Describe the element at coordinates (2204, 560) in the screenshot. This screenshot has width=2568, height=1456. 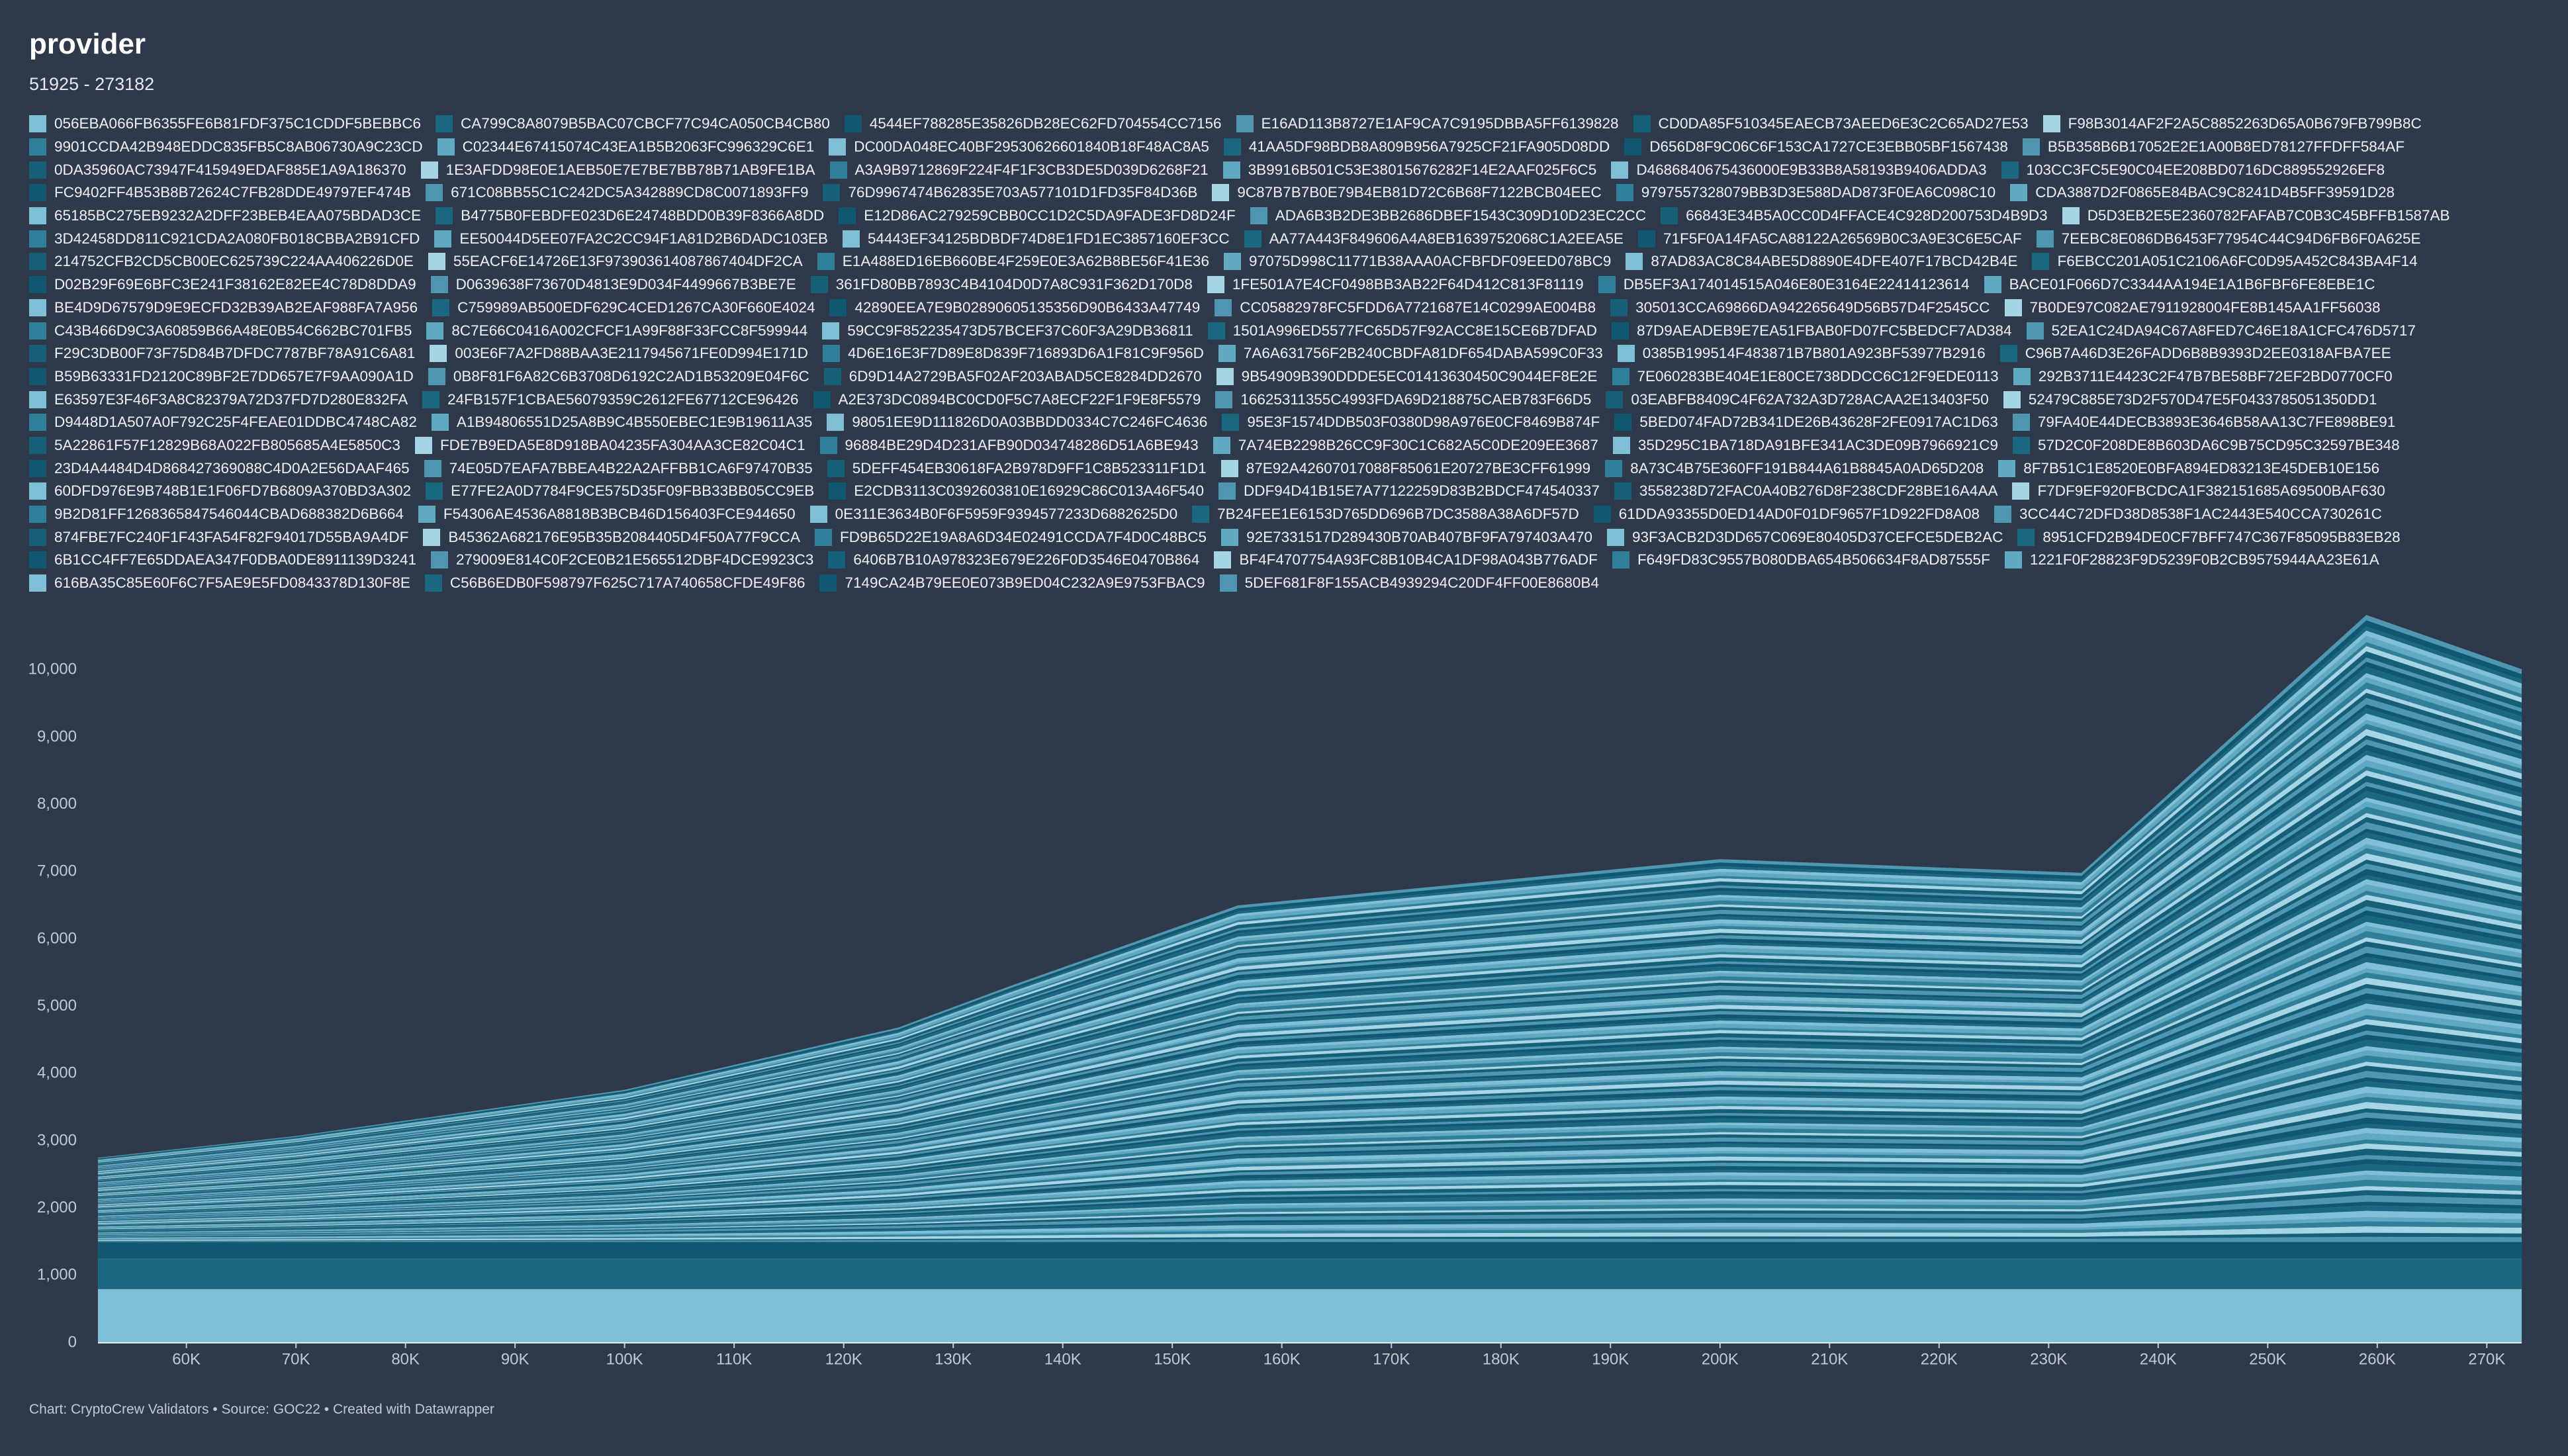
I see `legend-label: 1221F0F28823F9D5239F0B2CB9575944AA23E61A` at that location.